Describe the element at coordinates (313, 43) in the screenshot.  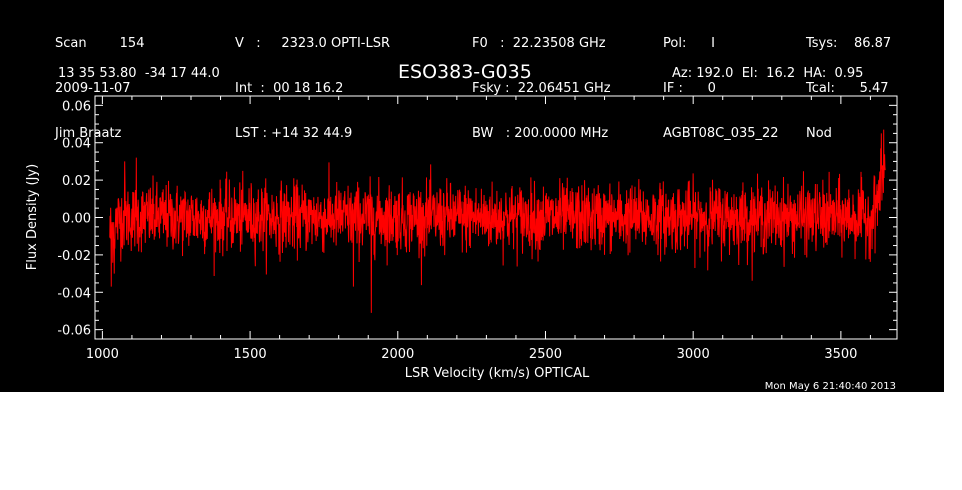
I see `velocity-readout: V : 2323.0 OPTI-LSR` at that location.